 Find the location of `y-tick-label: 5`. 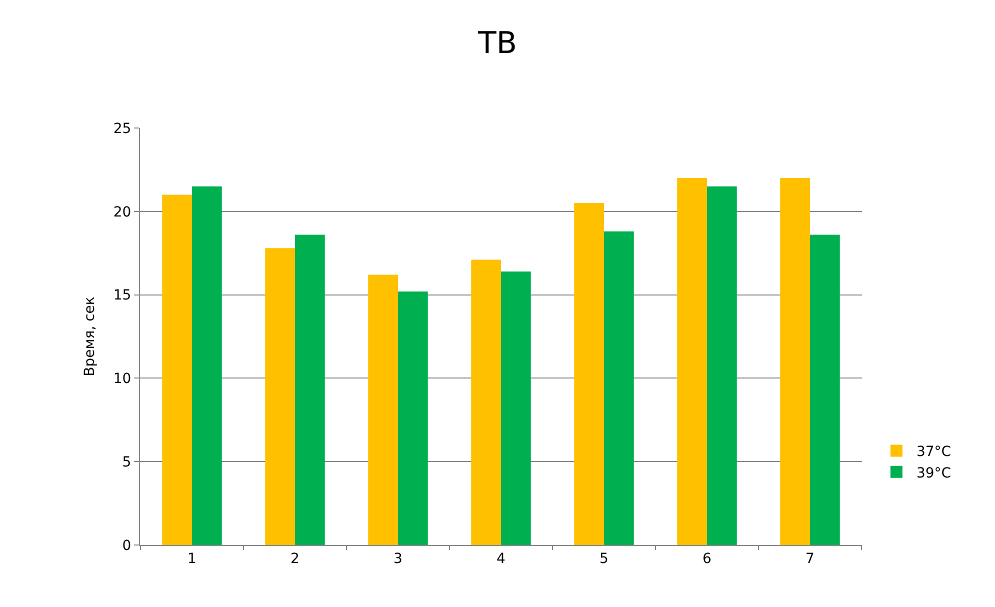

y-tick-label: 5 is located at coordinates (127, 462).